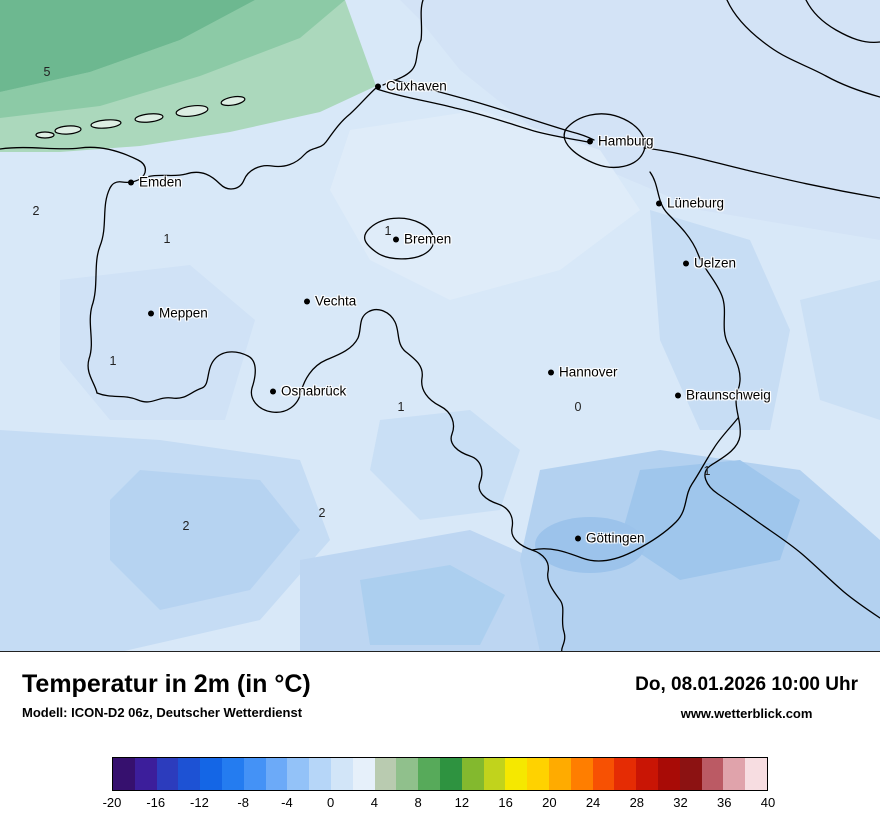  I want to click on colorbar-tick-label: 40, so click(768, 802).